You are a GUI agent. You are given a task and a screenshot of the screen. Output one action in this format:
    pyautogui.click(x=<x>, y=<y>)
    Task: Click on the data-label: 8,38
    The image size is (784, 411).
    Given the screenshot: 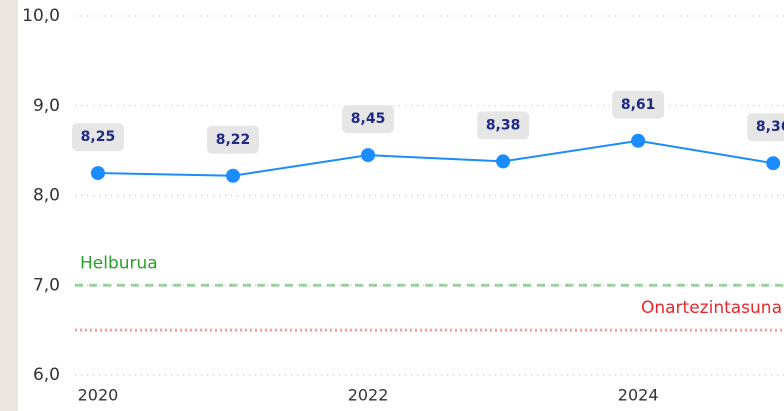 What is the action you would take?
    pyautogui.click(x=503, y=125)
    